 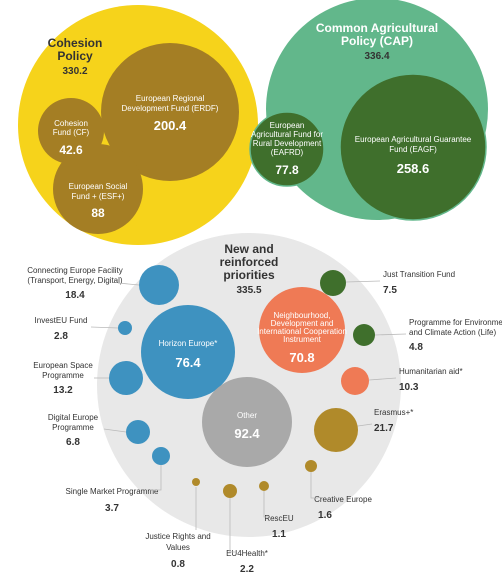 I want to click on investeu-value: 2.8, so click(x=61, y=336).